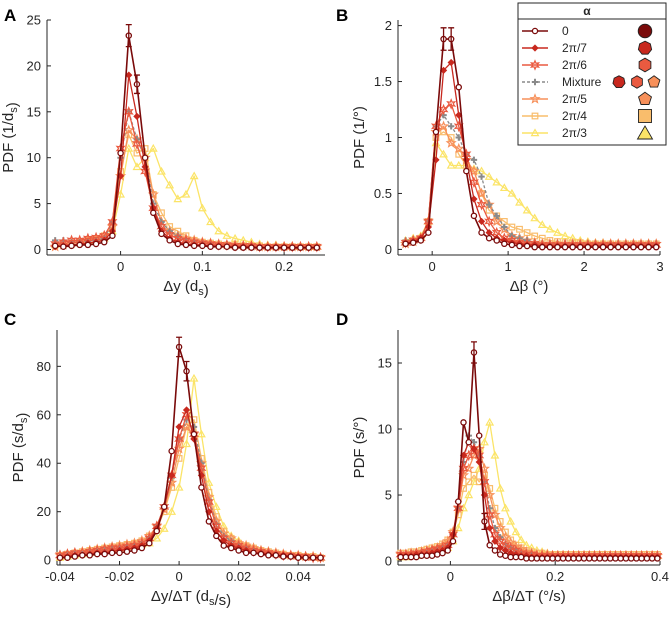  What do you see at coordinates (388, 249) in the screenshot?
I see `y-tick-label: 0` at bounding box center [388, 249].